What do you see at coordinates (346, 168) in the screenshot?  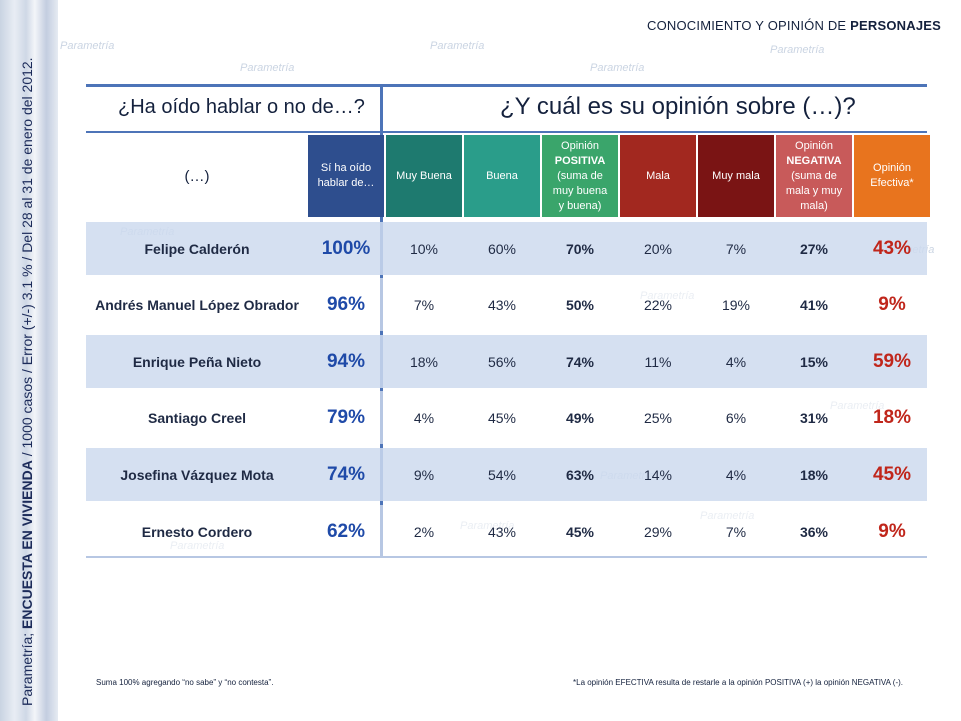 I see `column-header-line: Sí ha oído` at bounding box center [346, 168].